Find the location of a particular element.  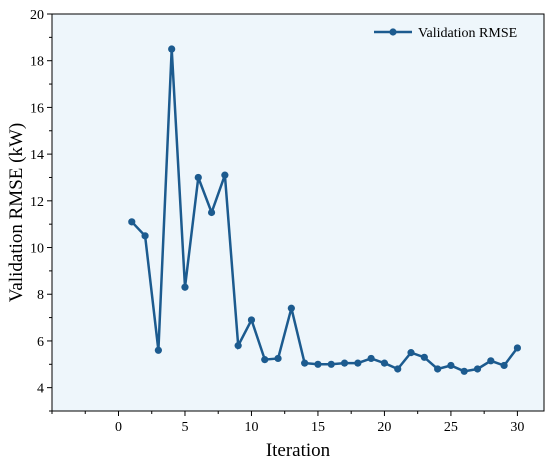

x-tick-label: 0 is located at coordinates (118, 427).